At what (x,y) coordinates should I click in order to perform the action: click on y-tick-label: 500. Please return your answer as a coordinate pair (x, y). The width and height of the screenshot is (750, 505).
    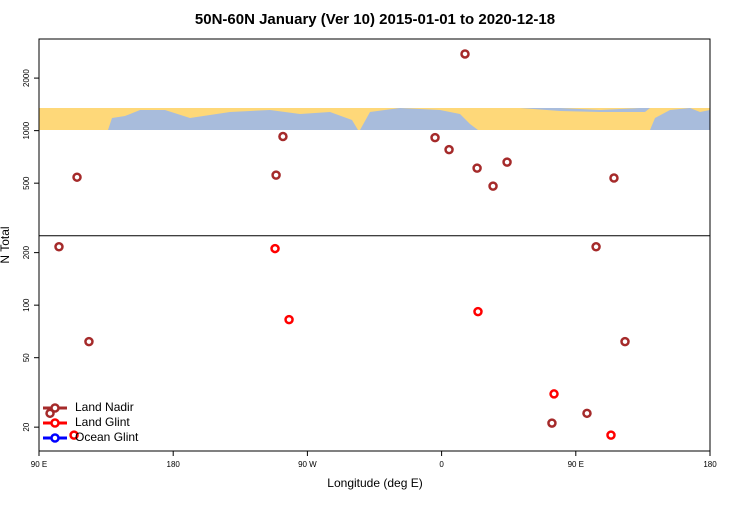
    Looking at the image, I should click on (26, 183).